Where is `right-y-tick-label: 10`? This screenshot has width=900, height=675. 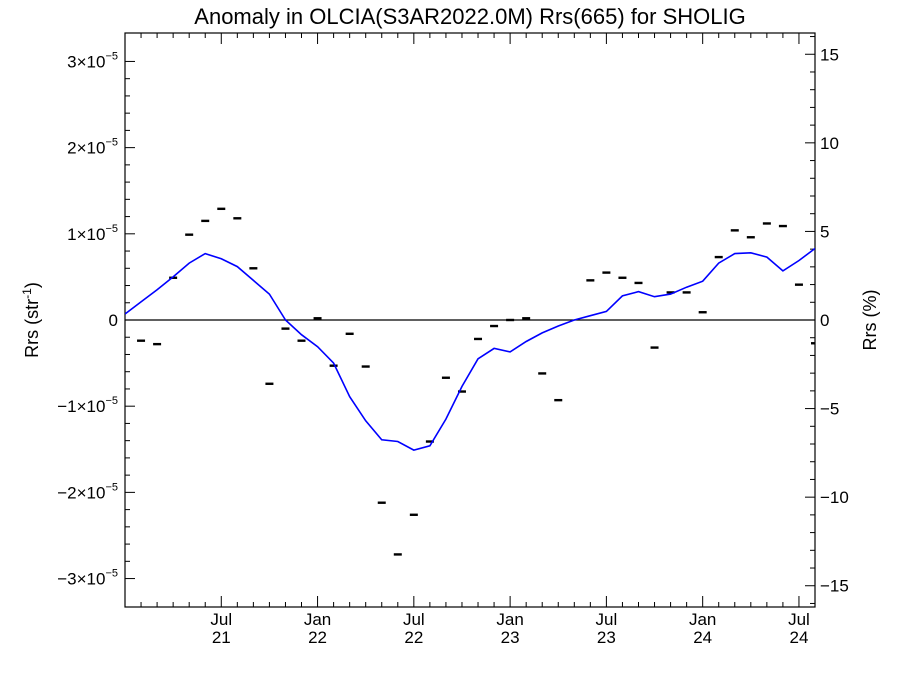
right-y-tick-label: 10 is located at coordinates (829, 143).